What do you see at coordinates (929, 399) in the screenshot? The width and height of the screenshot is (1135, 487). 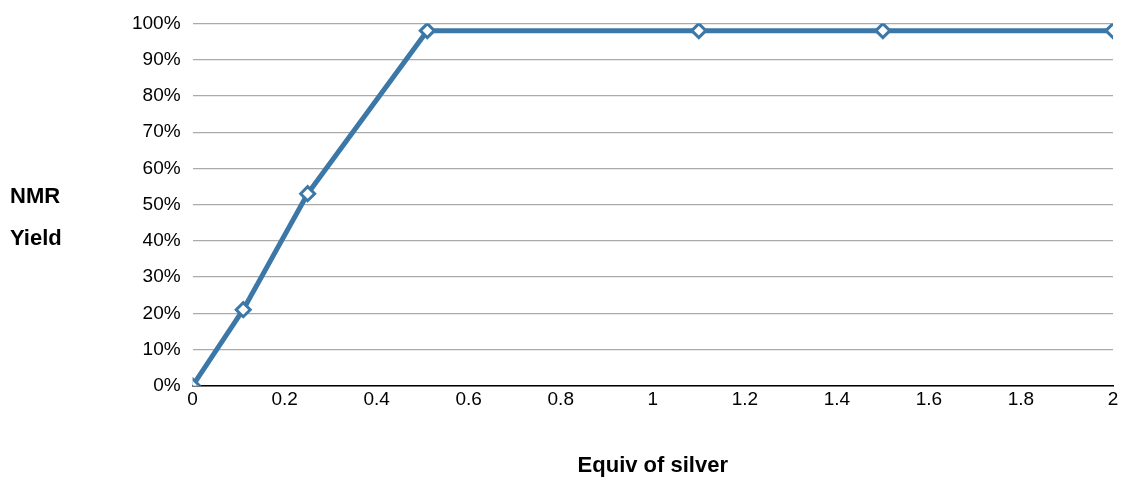 I see `x-tick-label: 1.6` at bounding box center [929, 399].